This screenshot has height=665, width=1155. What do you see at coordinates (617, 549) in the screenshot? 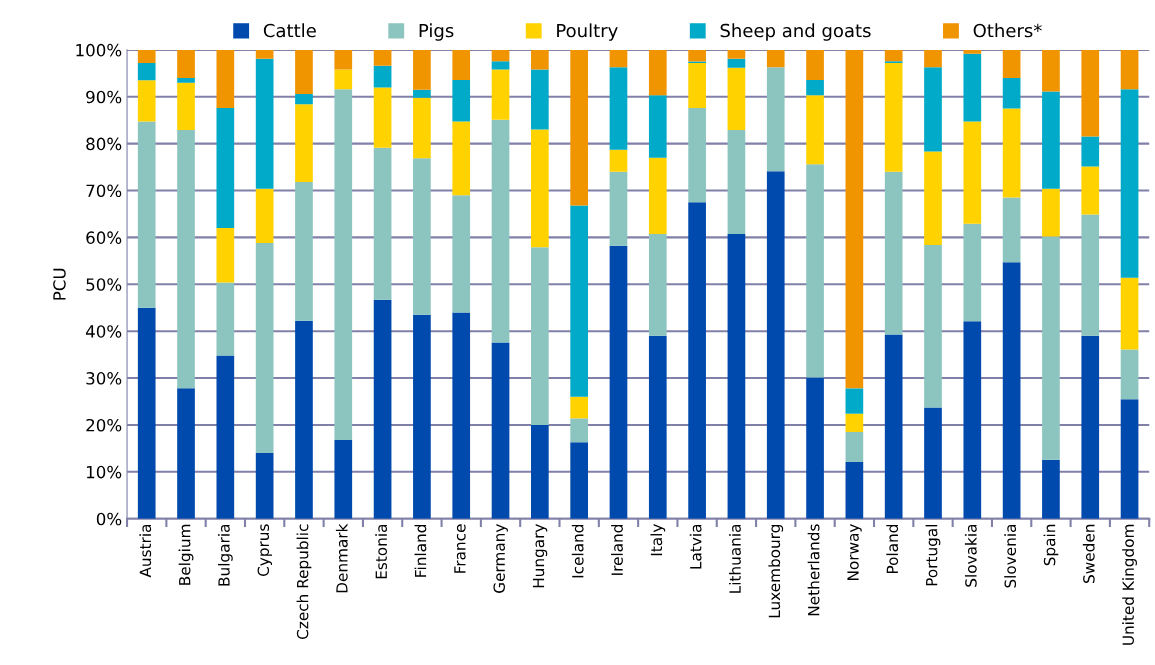
I see `x-tick-label: Ireland` at bounding box center [617, 549].